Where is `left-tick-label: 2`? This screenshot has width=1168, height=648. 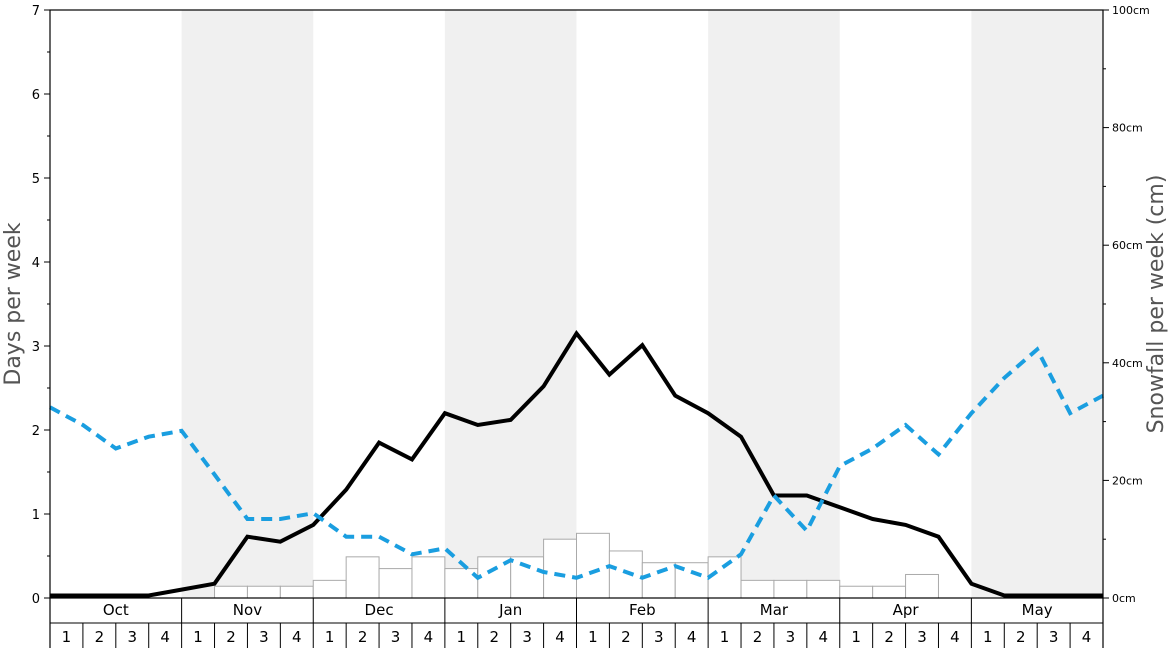 left-tick-label: 2 is located at coordinates (36, 431).